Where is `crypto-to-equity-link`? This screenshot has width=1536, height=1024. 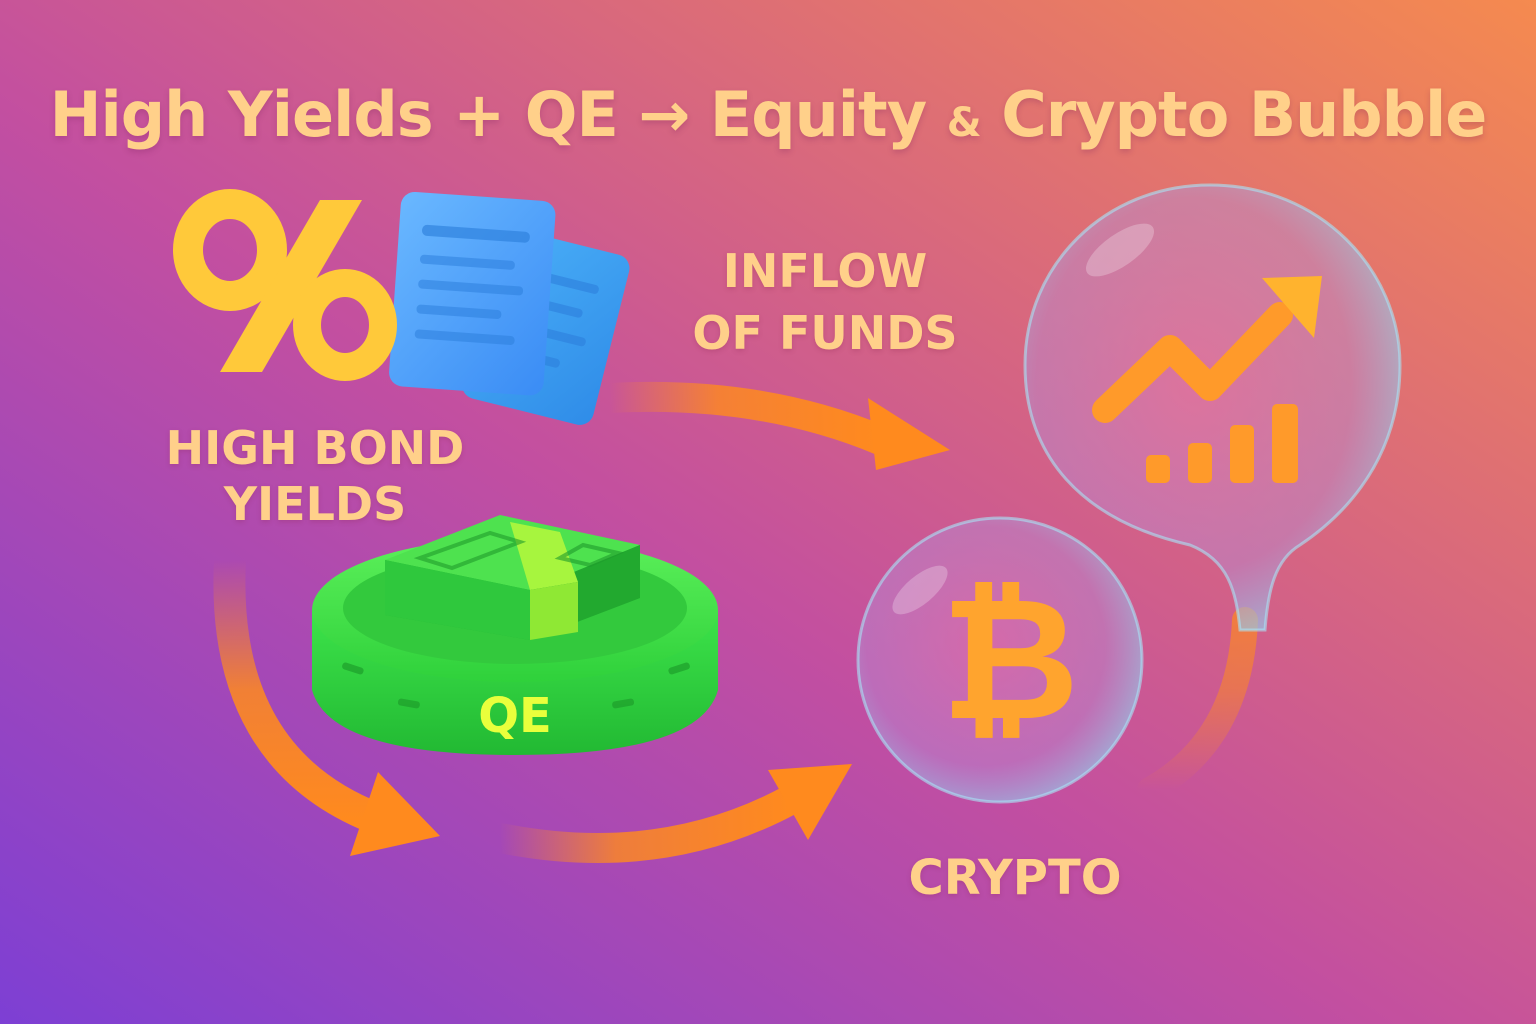
crypto-to-equity-link is located at coordinates (1197, 705).